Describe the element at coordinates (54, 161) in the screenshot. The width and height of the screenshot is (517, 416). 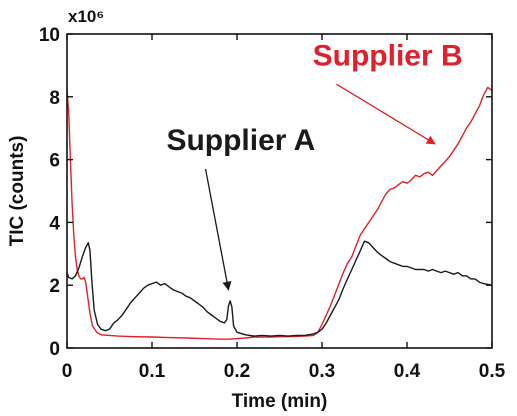
I see `y-tick-label: 6` at that location.